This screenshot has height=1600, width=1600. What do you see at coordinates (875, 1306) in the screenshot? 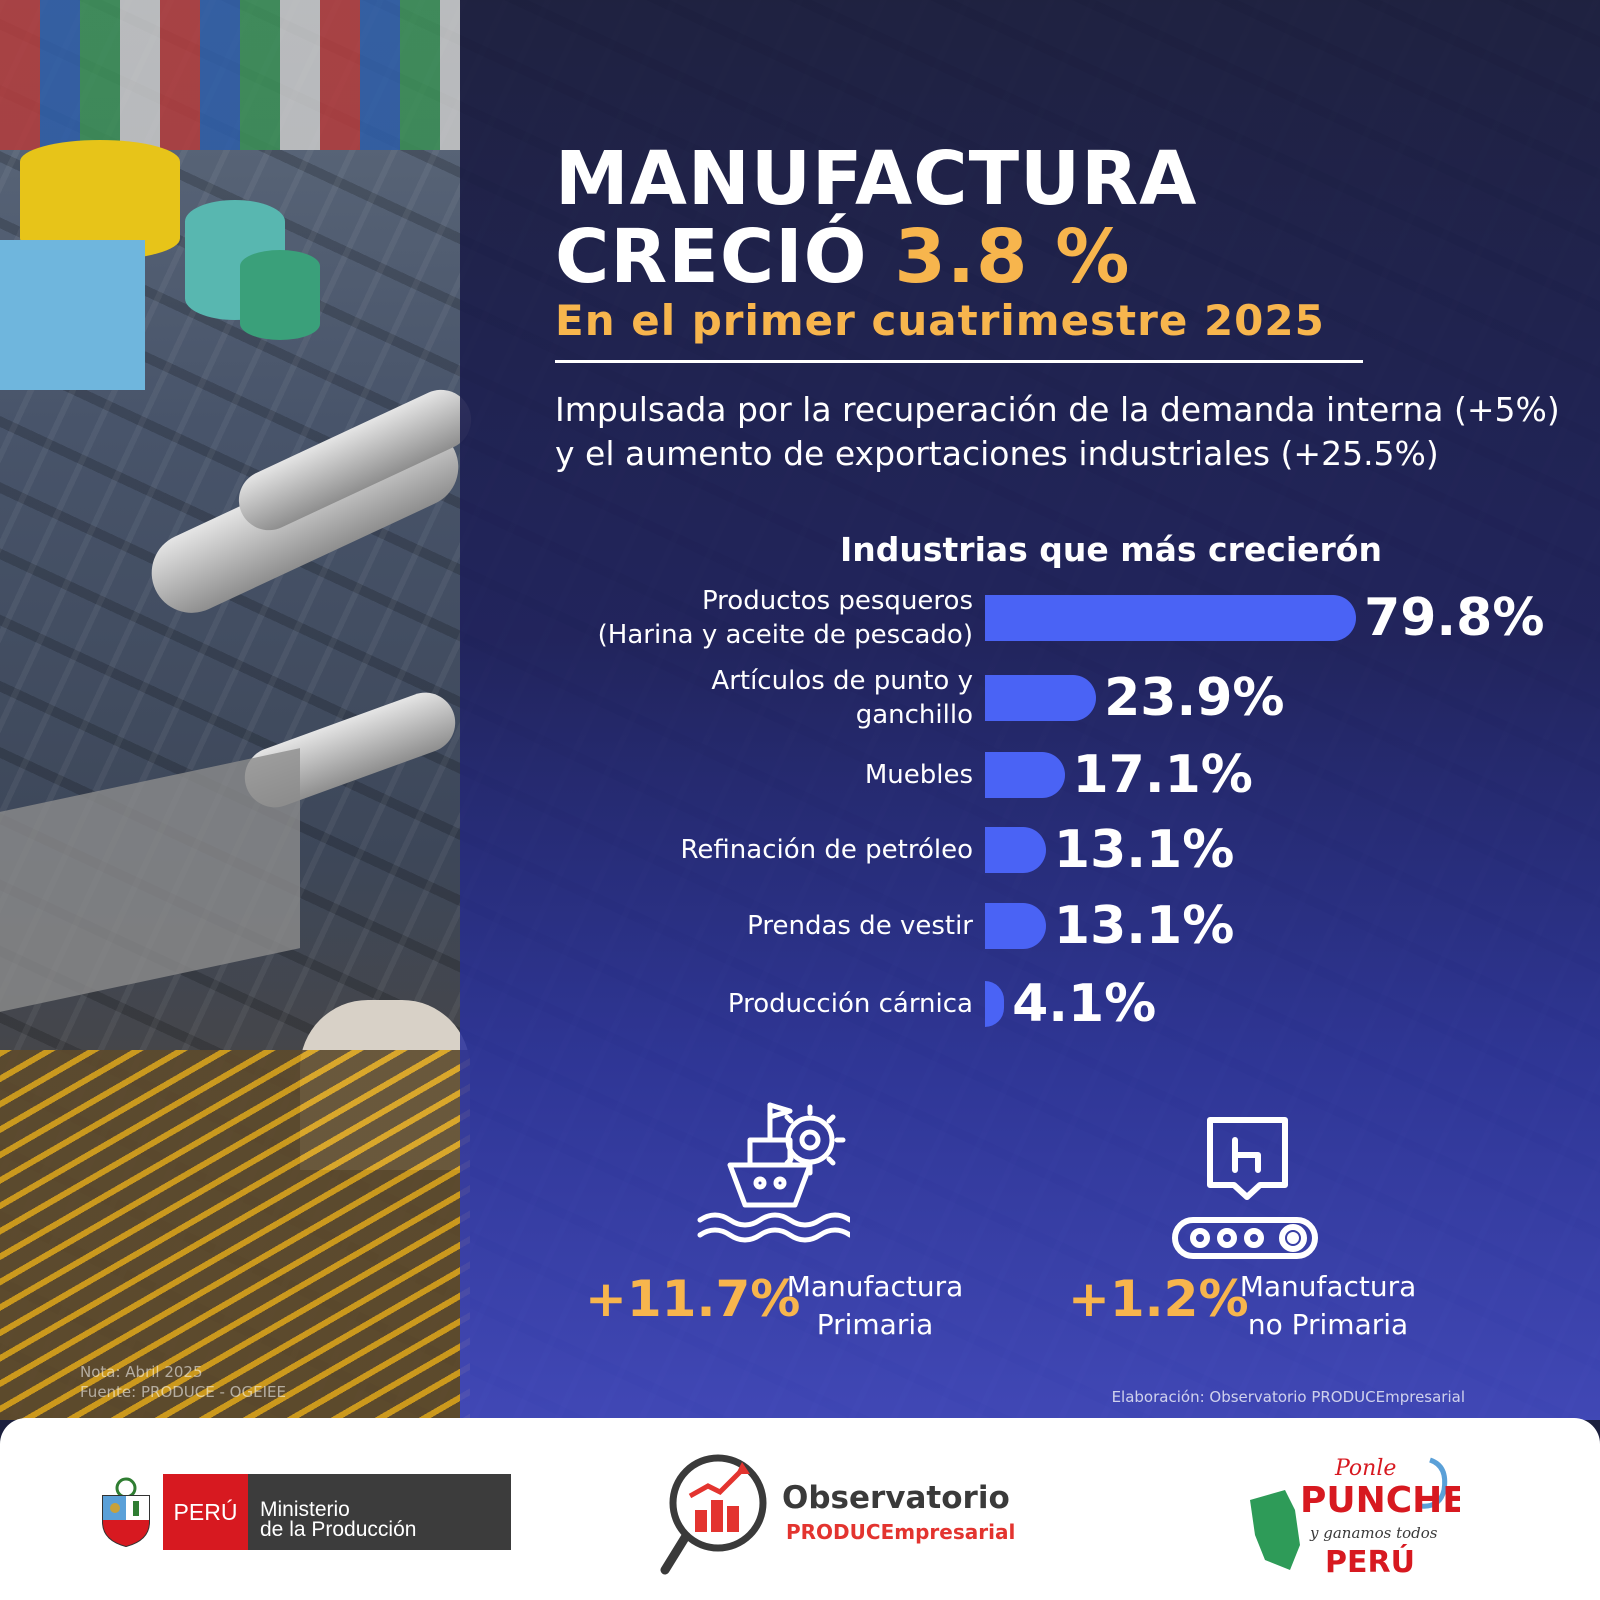
I see `kpi-primaria-label: Manufactura Primaria` at bounding box center [875, 1306].